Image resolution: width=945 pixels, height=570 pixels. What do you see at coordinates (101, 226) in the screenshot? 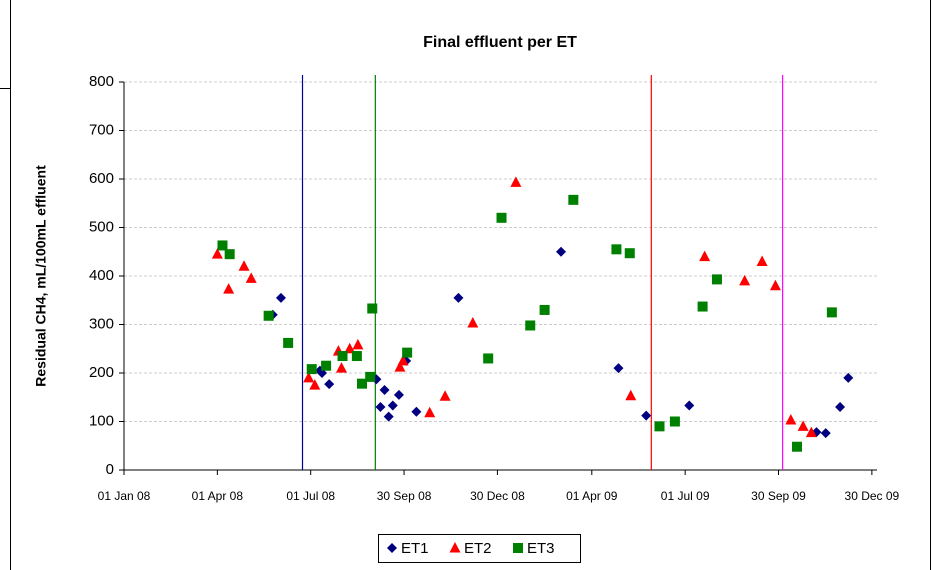
I see `y-tick-label: 500` at bounding box center [101, 226].